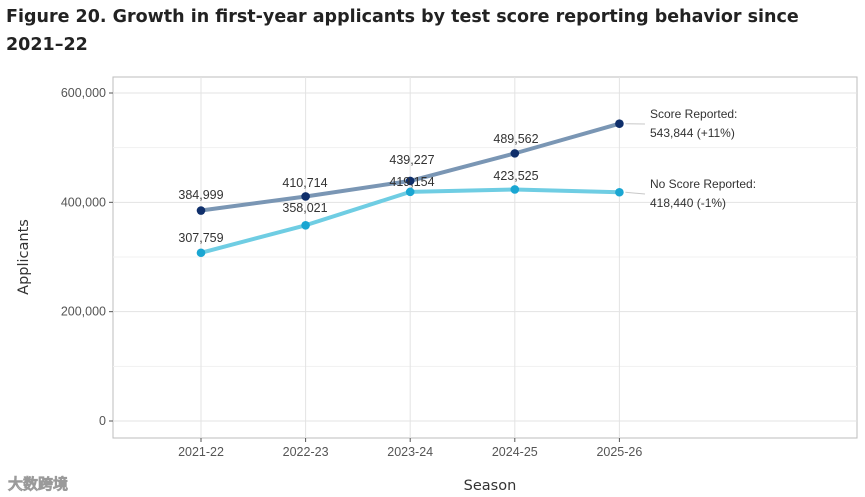  Describe the element at coordinates (410, 452) in the screenshot. I see `x-tick-label: 2023-24` at that location.